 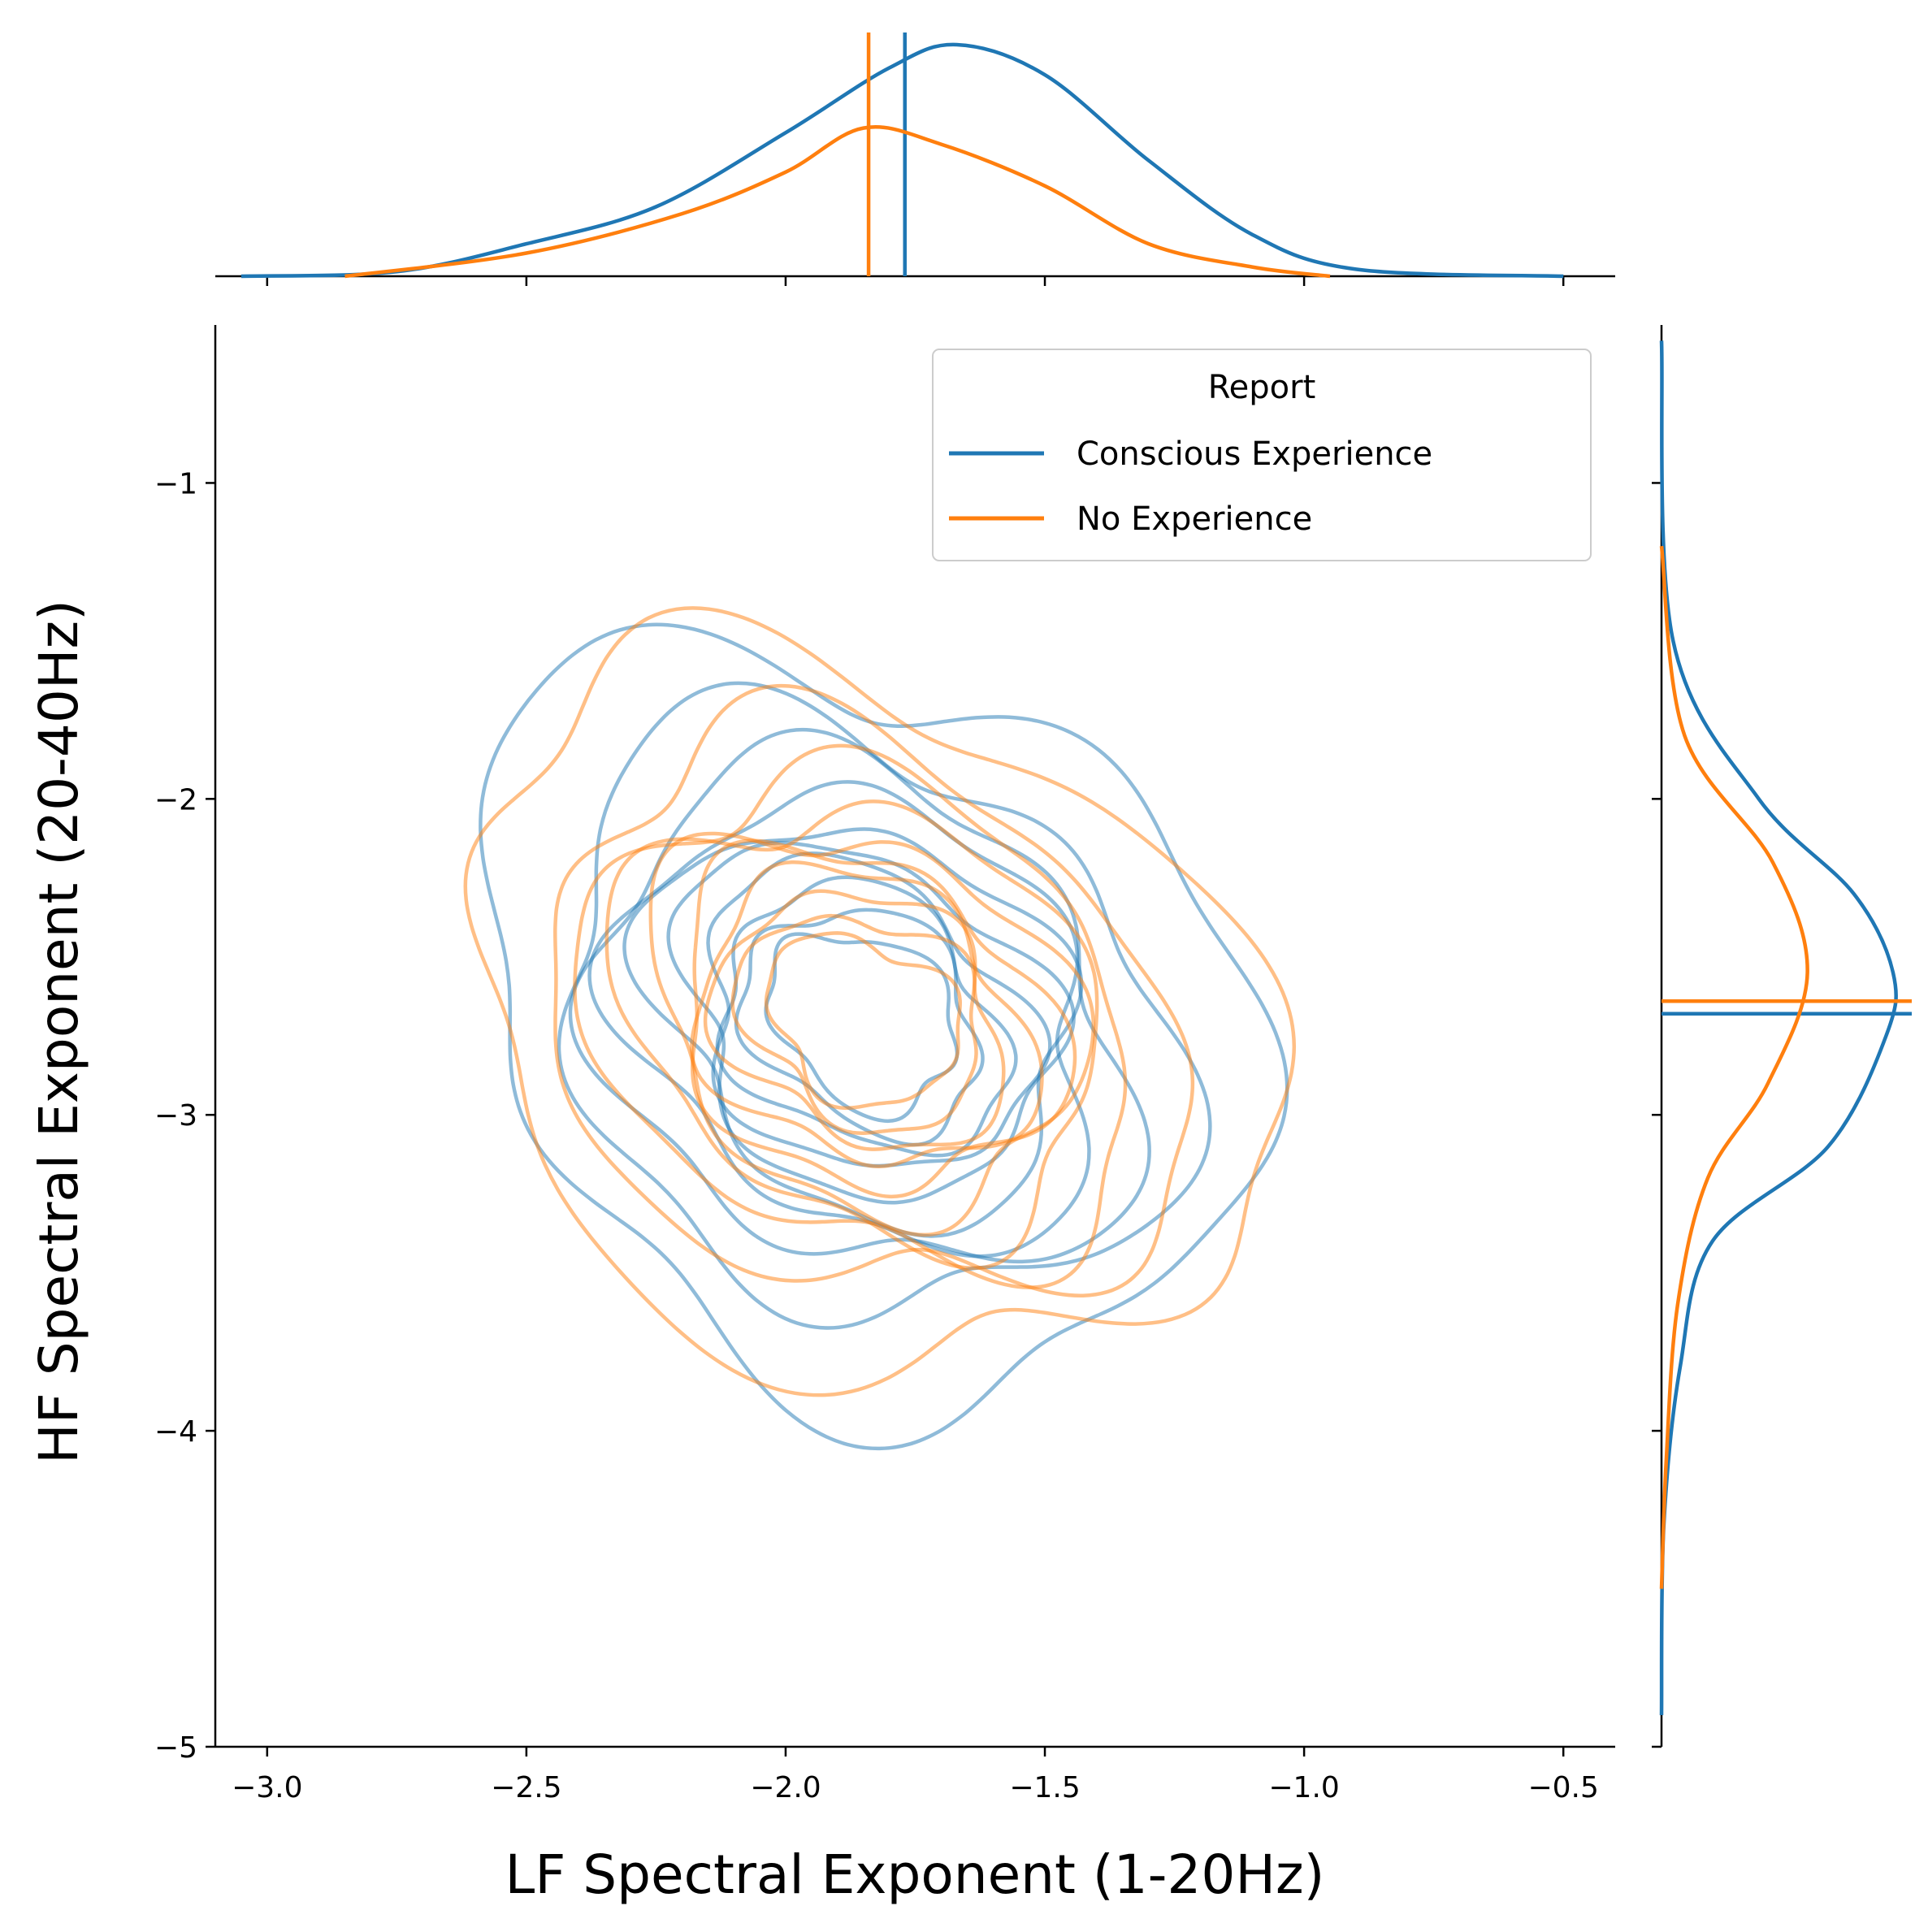 What do you see at coordinates (1563, 1788) in the screenshot?
I see `x-tick-label: −0.5` at bounding box center [1563, 1788].